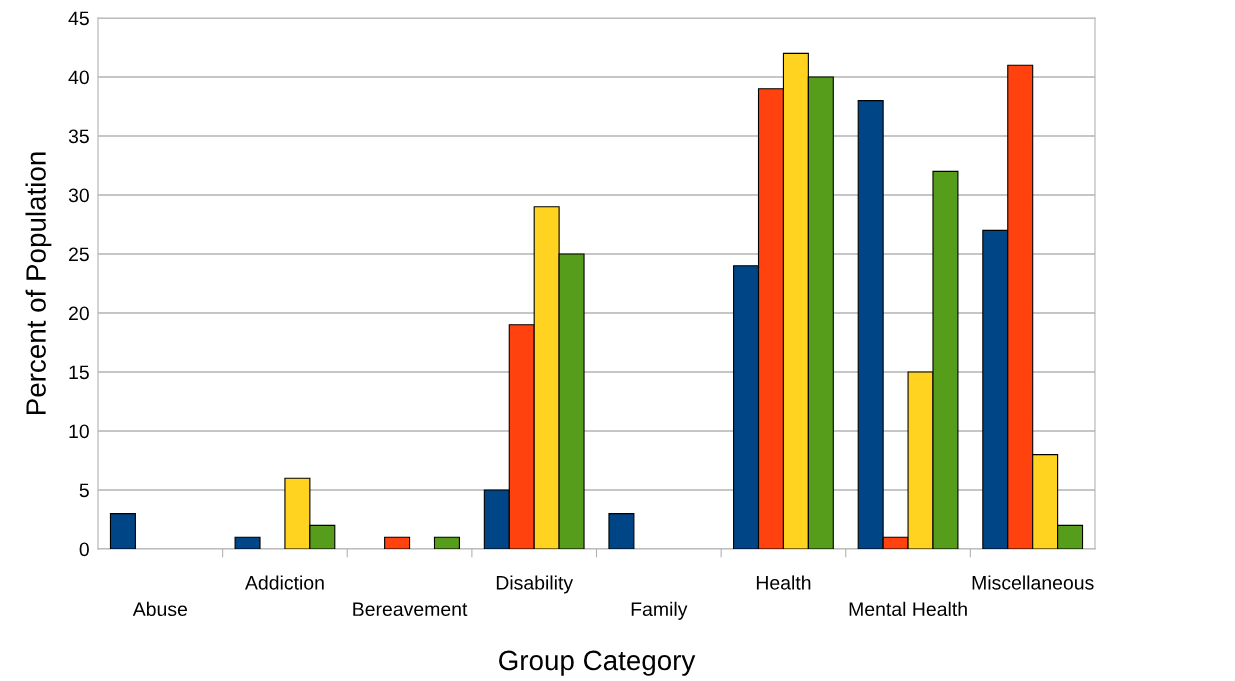  What do you see at coordinates (79, 431) in the screenshot?
I see `y-tick-label: 10` at bounding box center [79, 431].